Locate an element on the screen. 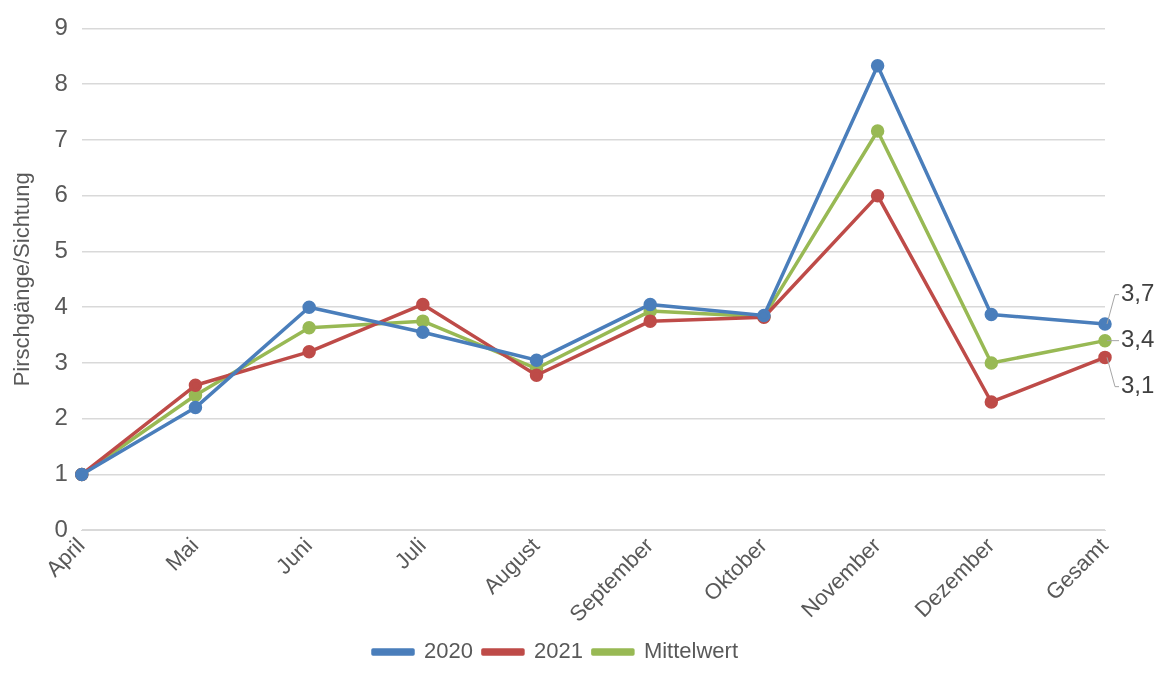 This screenshot has height=677, width=1175. legend-label: Mittelwert is located at coordinates (690, 651).